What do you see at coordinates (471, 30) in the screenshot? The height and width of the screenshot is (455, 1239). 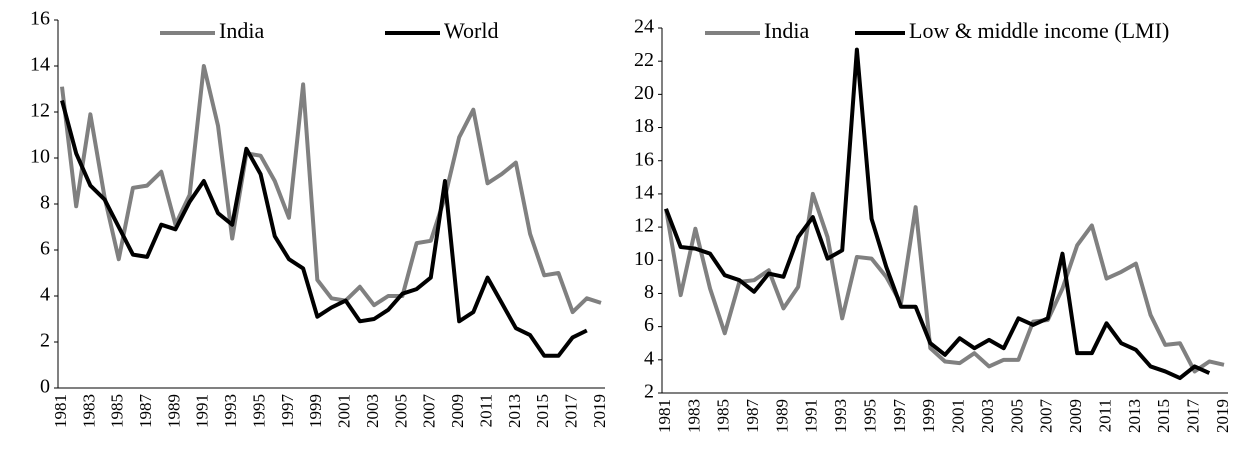 I see `legend-label: World` at bounding box center [471, 30].